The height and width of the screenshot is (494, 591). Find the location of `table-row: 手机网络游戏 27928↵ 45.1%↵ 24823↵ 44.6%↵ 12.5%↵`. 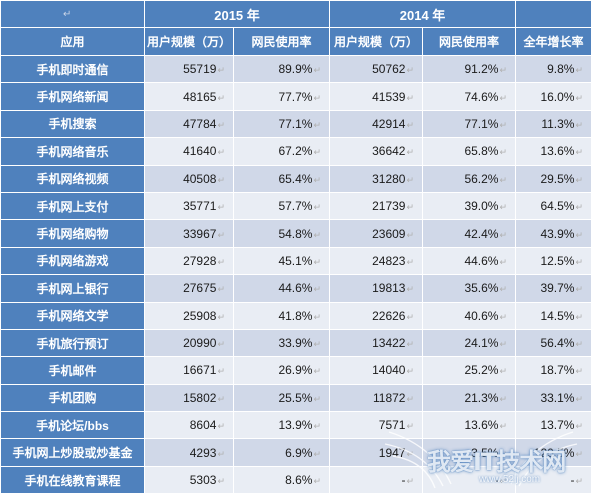

table-row: 手机网络游戏 27928↵ 45.1%↵ 24823↵ 44.6%↵ 12.5%↵ is located at coordinates (295, 261).